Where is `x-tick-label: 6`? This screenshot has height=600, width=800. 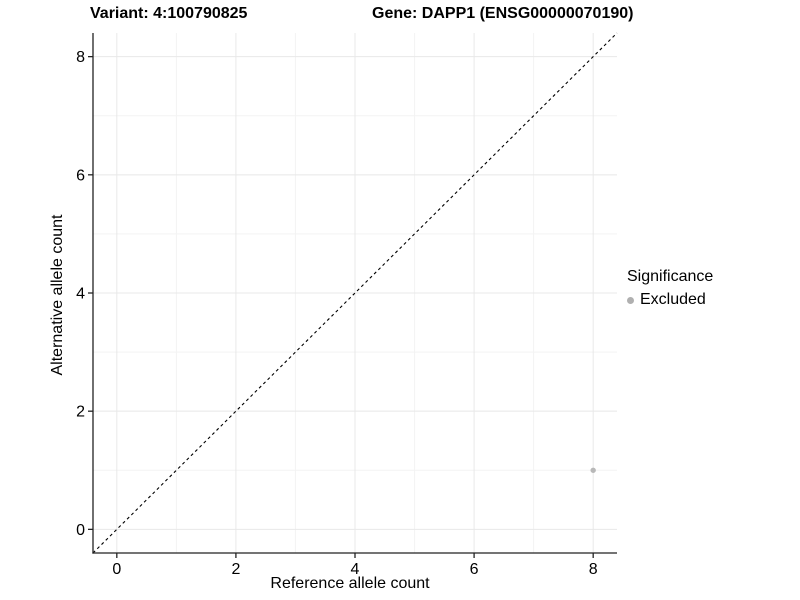 x-tick-label: 6 is located at coordinates (474, 569).